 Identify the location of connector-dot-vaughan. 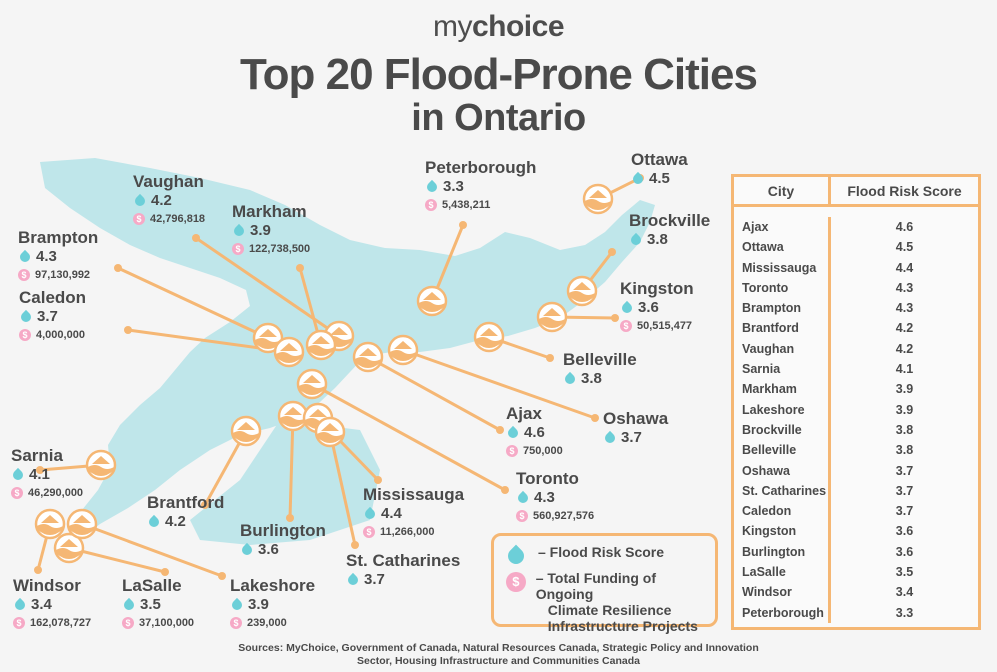
(196, 238).